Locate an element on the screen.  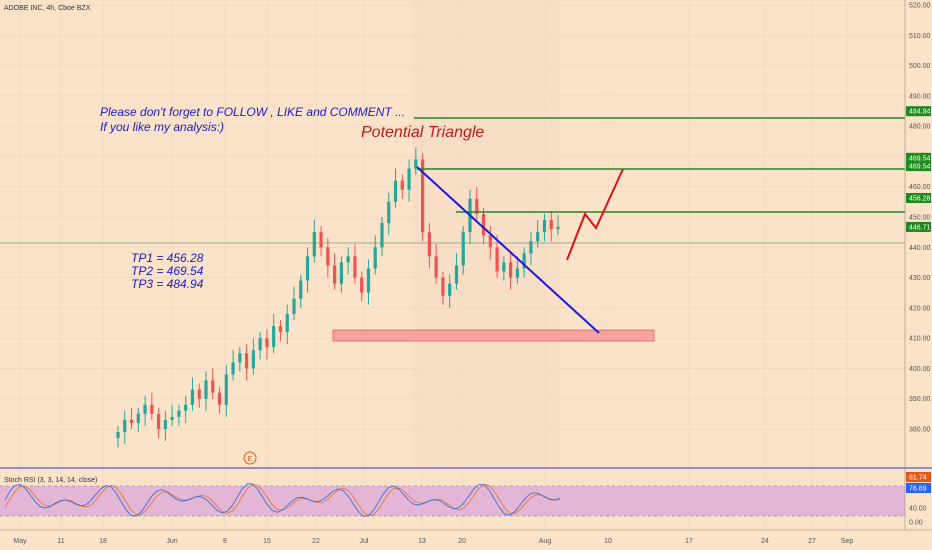
tp2-text: TP2 = 469.54 is located at coordinates (167, 271).